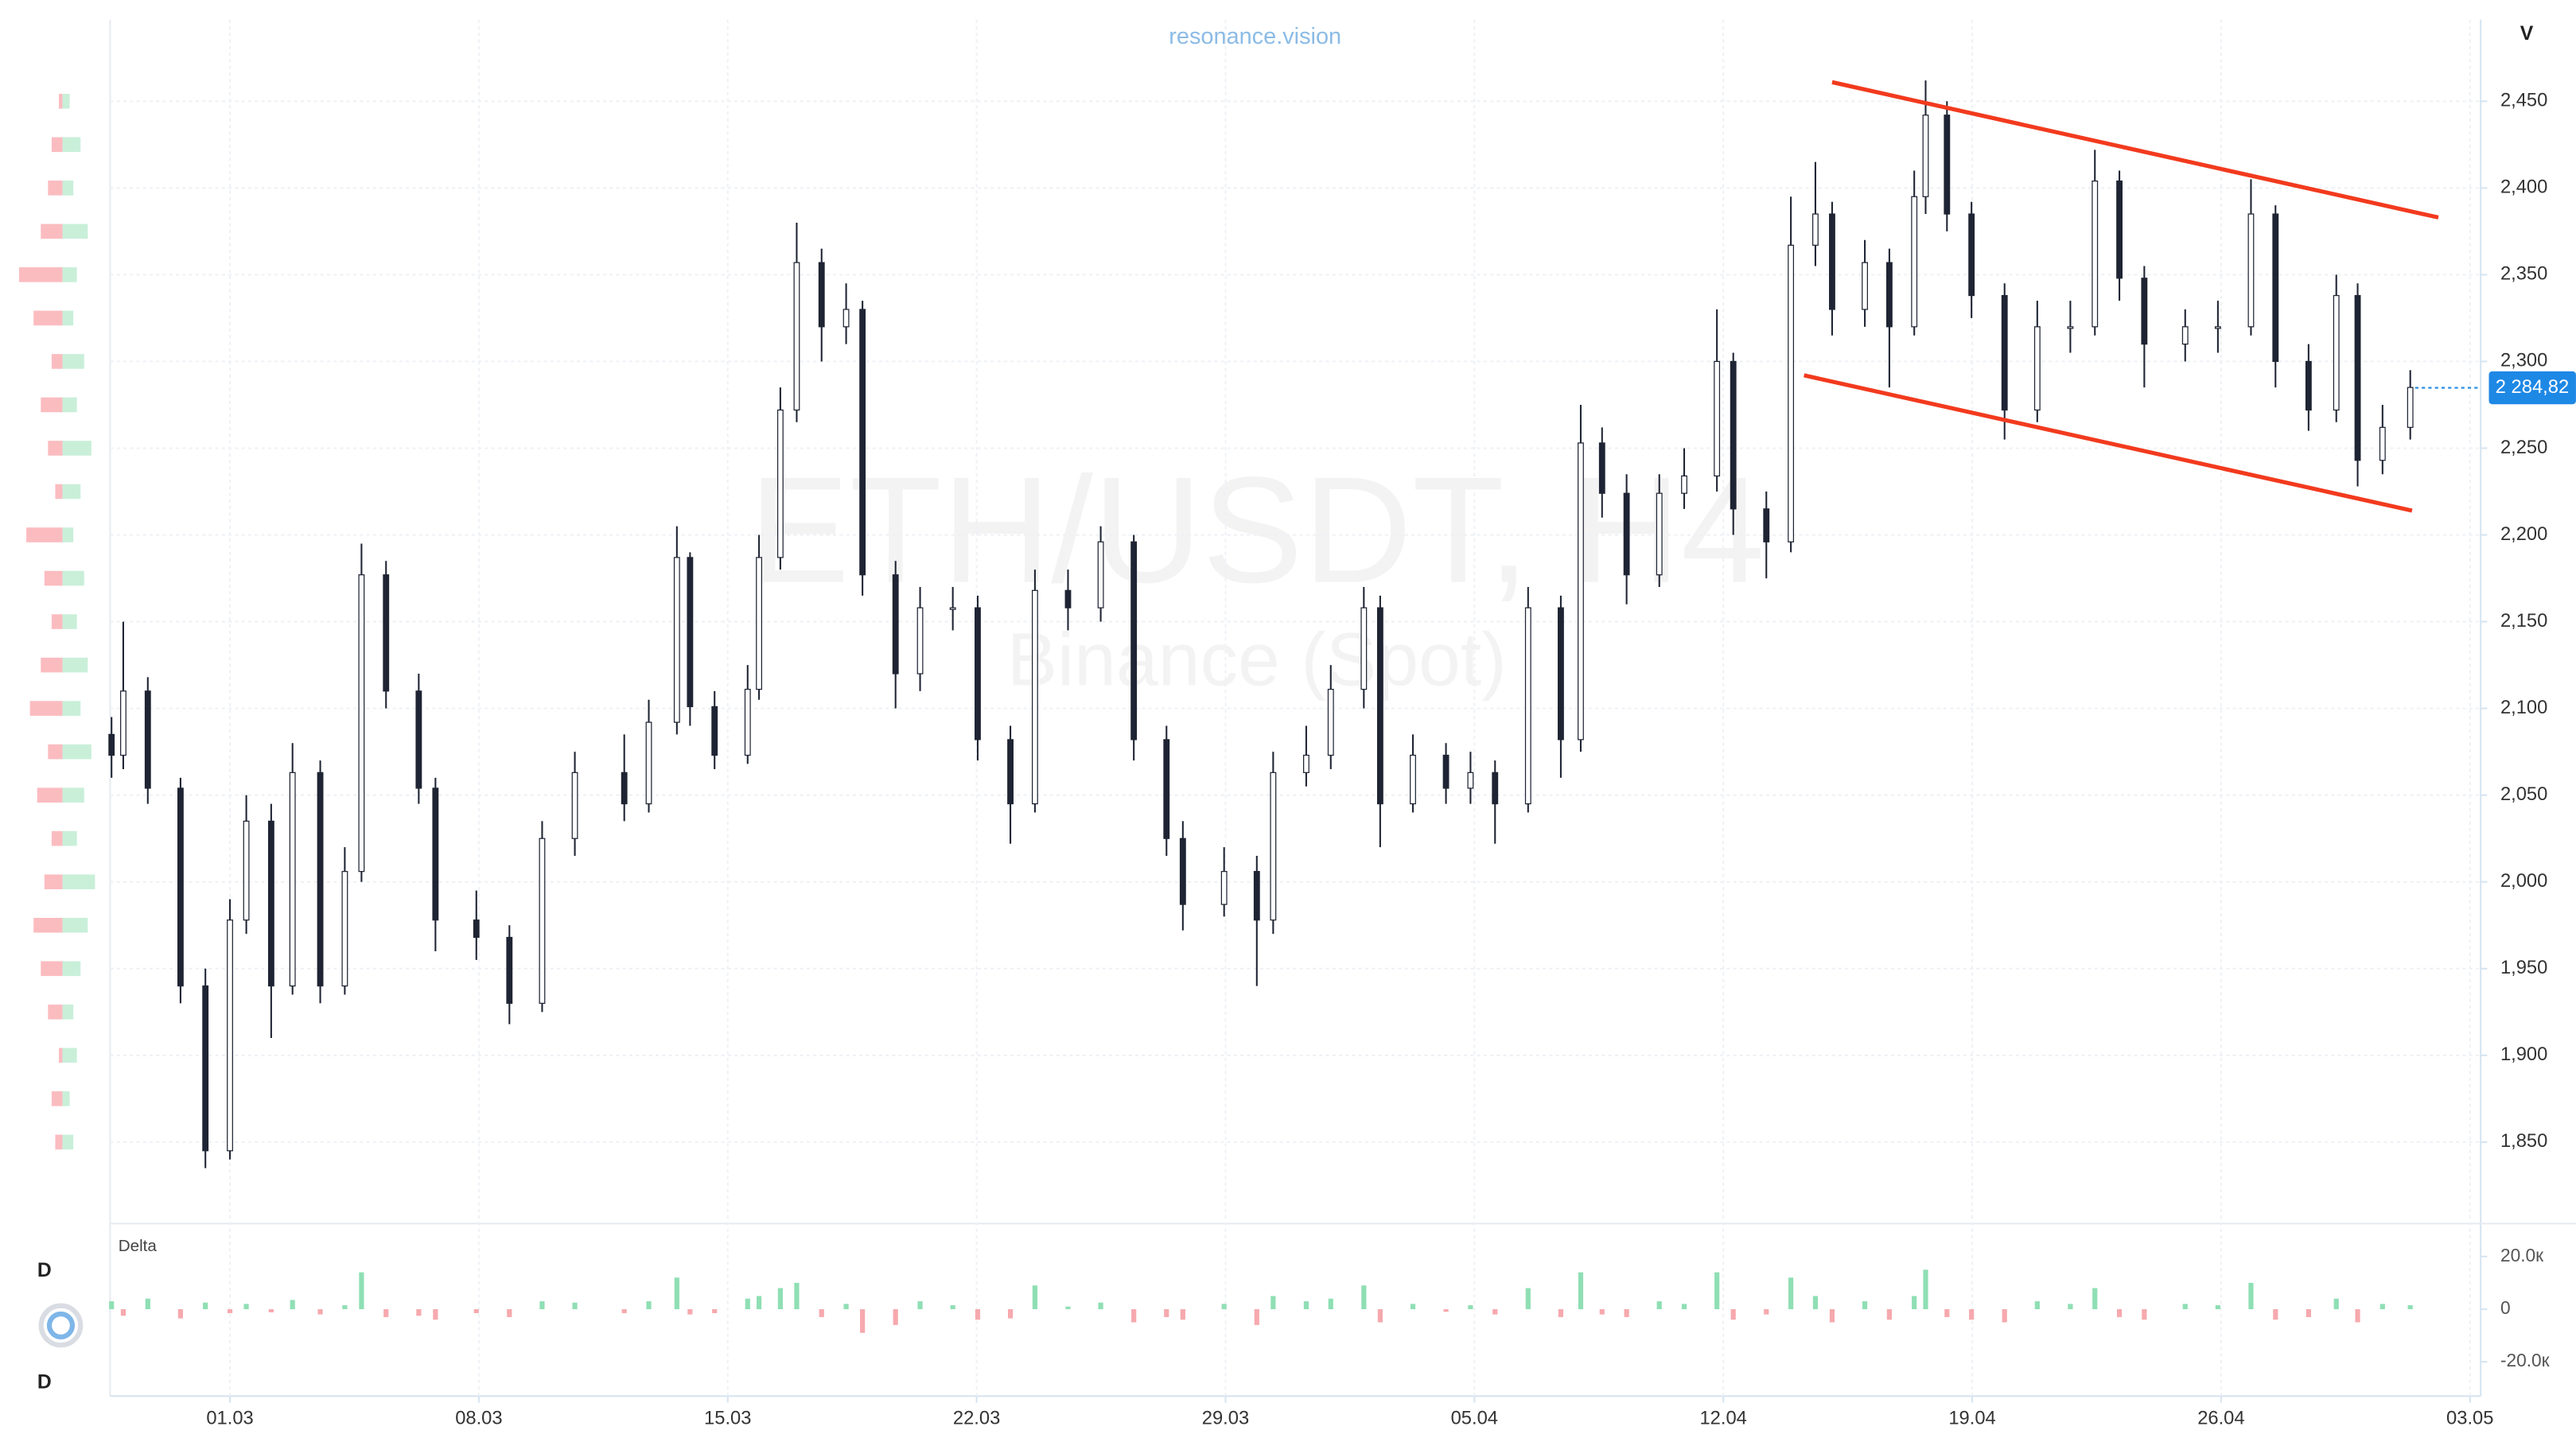 This screenshot has height=1446, width=2576. Describe the element at coordinates (61, 1325) in the screenshot. I see `pane-icon` at that location.